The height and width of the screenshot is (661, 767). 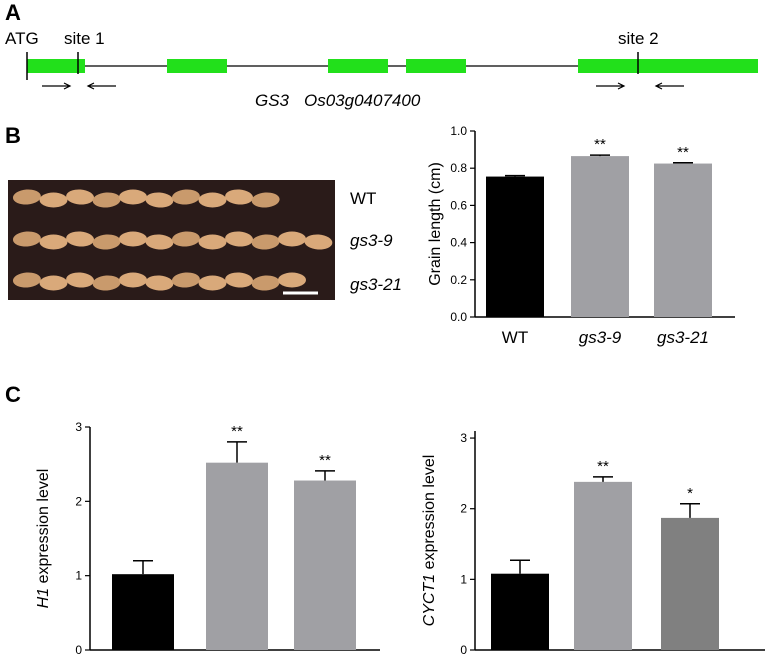 What do you see at coordinates (376, 284) in the screenshot?
I see `line-label: gs3-21` at bounding box center [376, 284].